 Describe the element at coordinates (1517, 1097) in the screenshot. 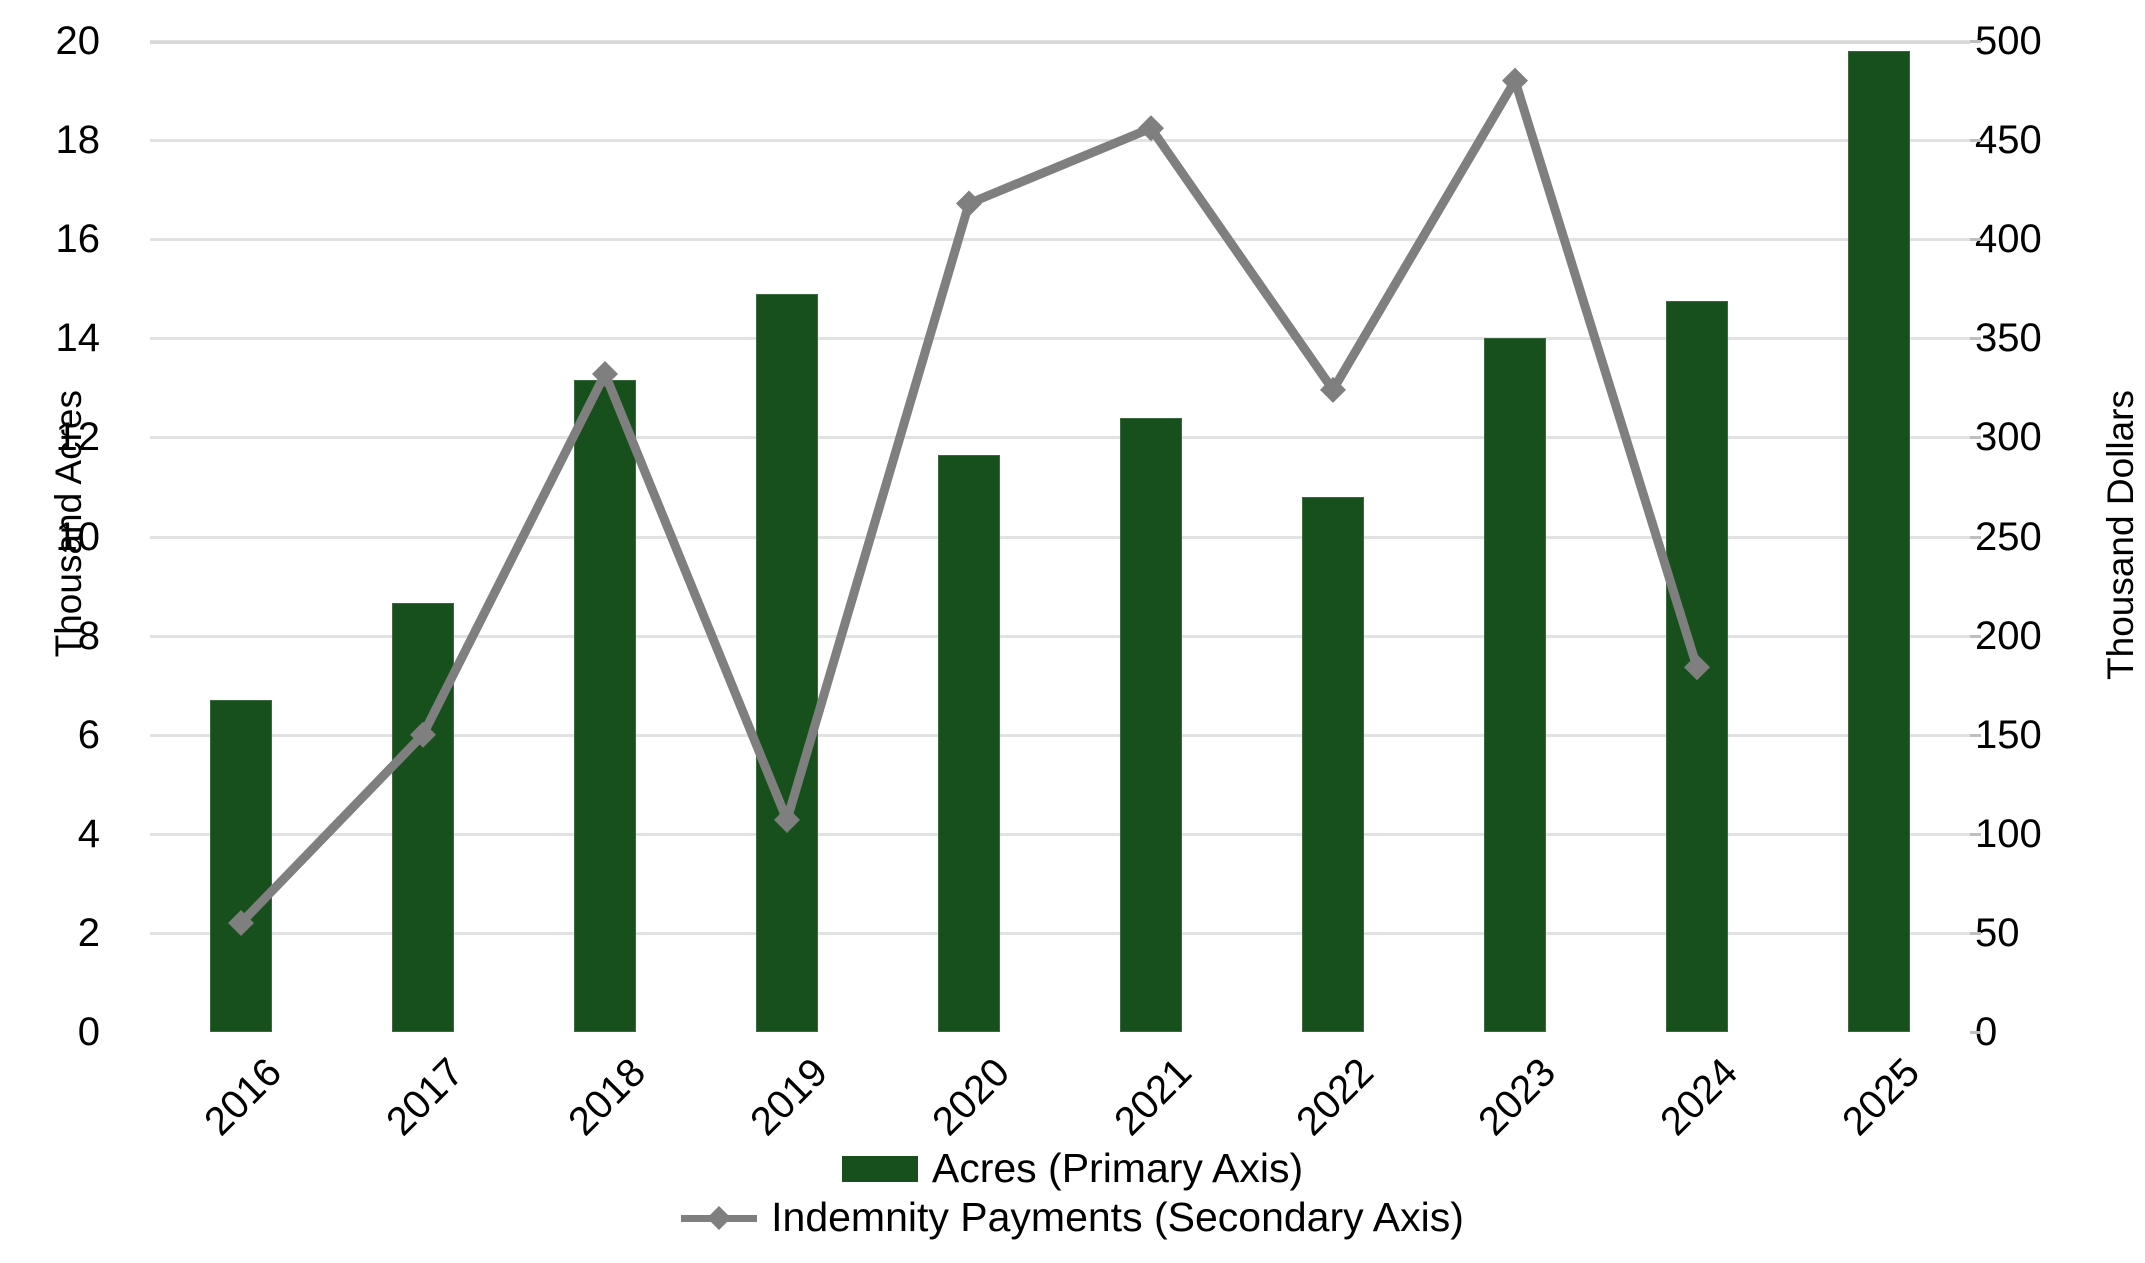

I see `x-tick-label-2023: 2023` at that location.